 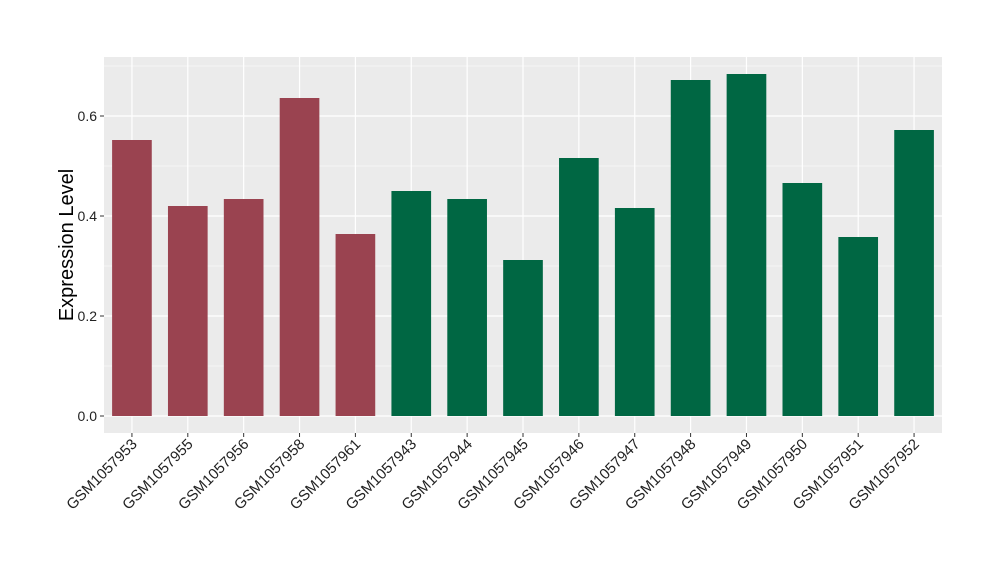 What do you see at coordinates (802, 299) in the screenshot?
I see `bar-GSM1057950` at bounding box center [802, 299].